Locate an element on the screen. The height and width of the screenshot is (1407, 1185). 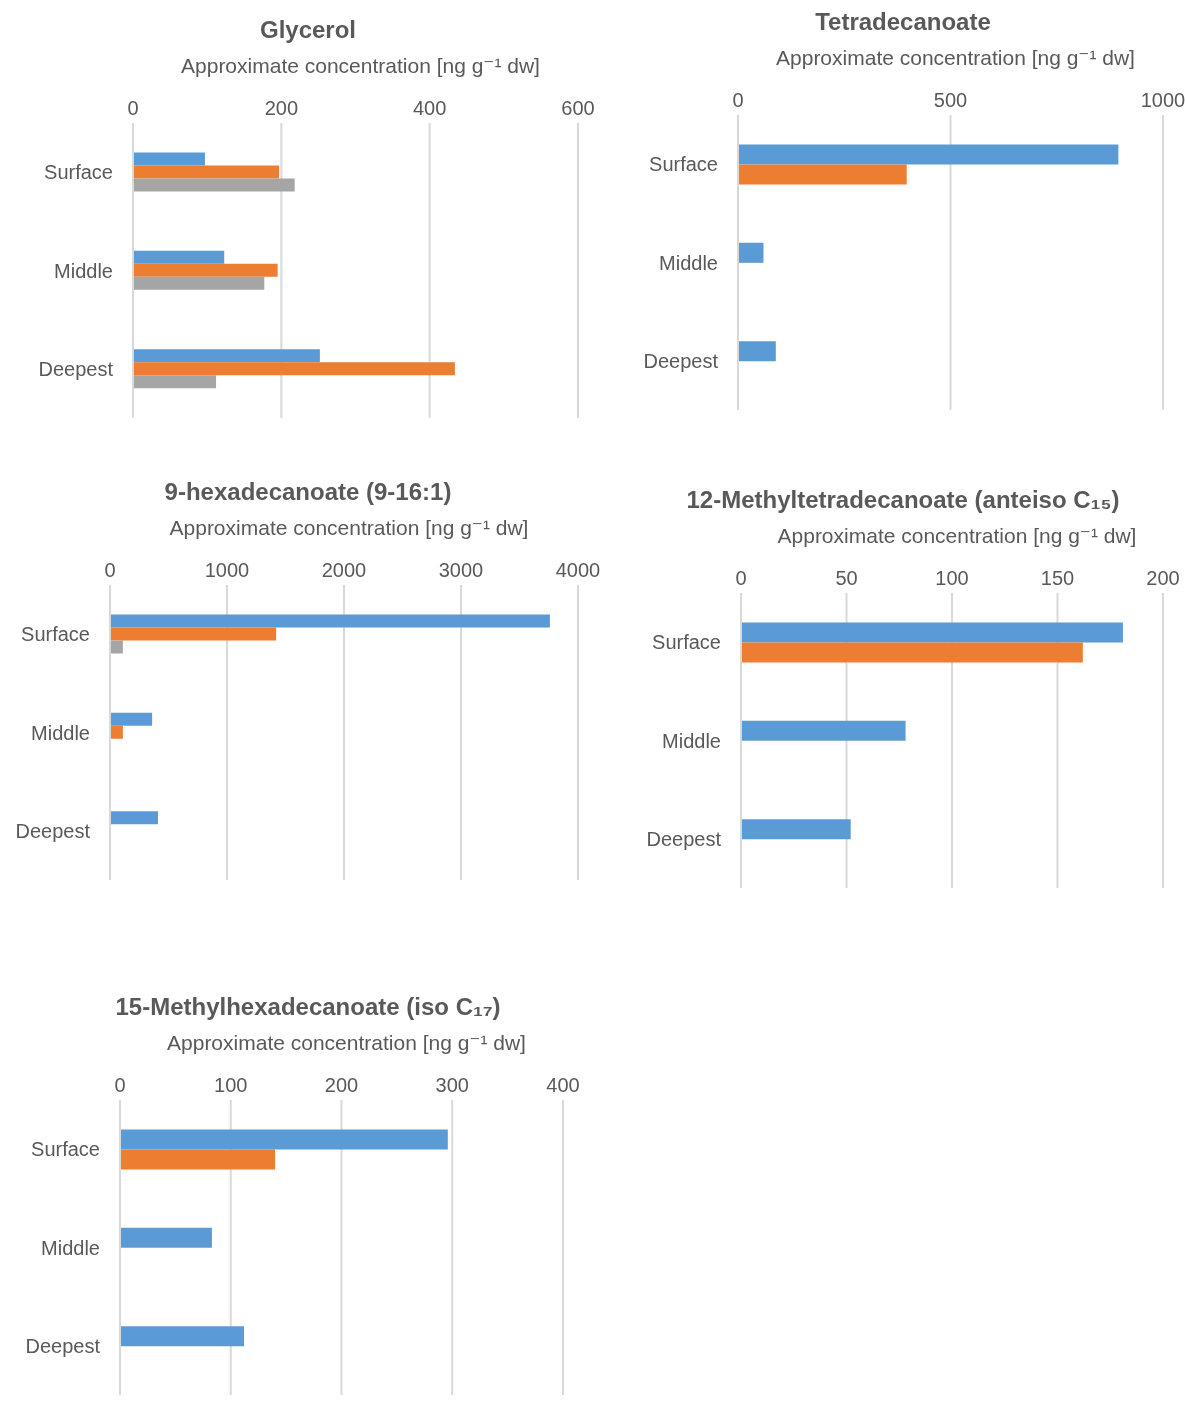
chart-title: 15-Methylhexadecanoate (iso C₁₇) is located at coordinates (308, 1007).